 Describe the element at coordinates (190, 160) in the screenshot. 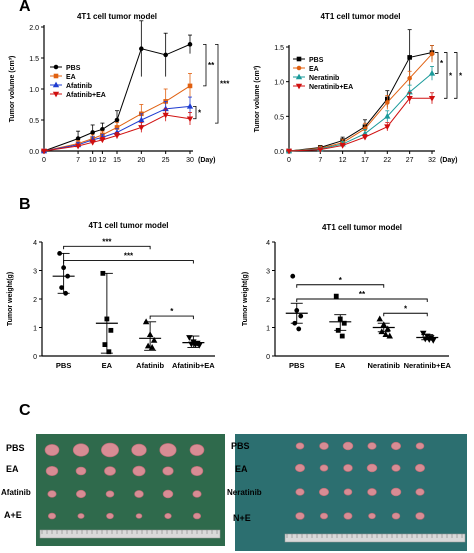

I see `x-tick-label: 30` at that location.